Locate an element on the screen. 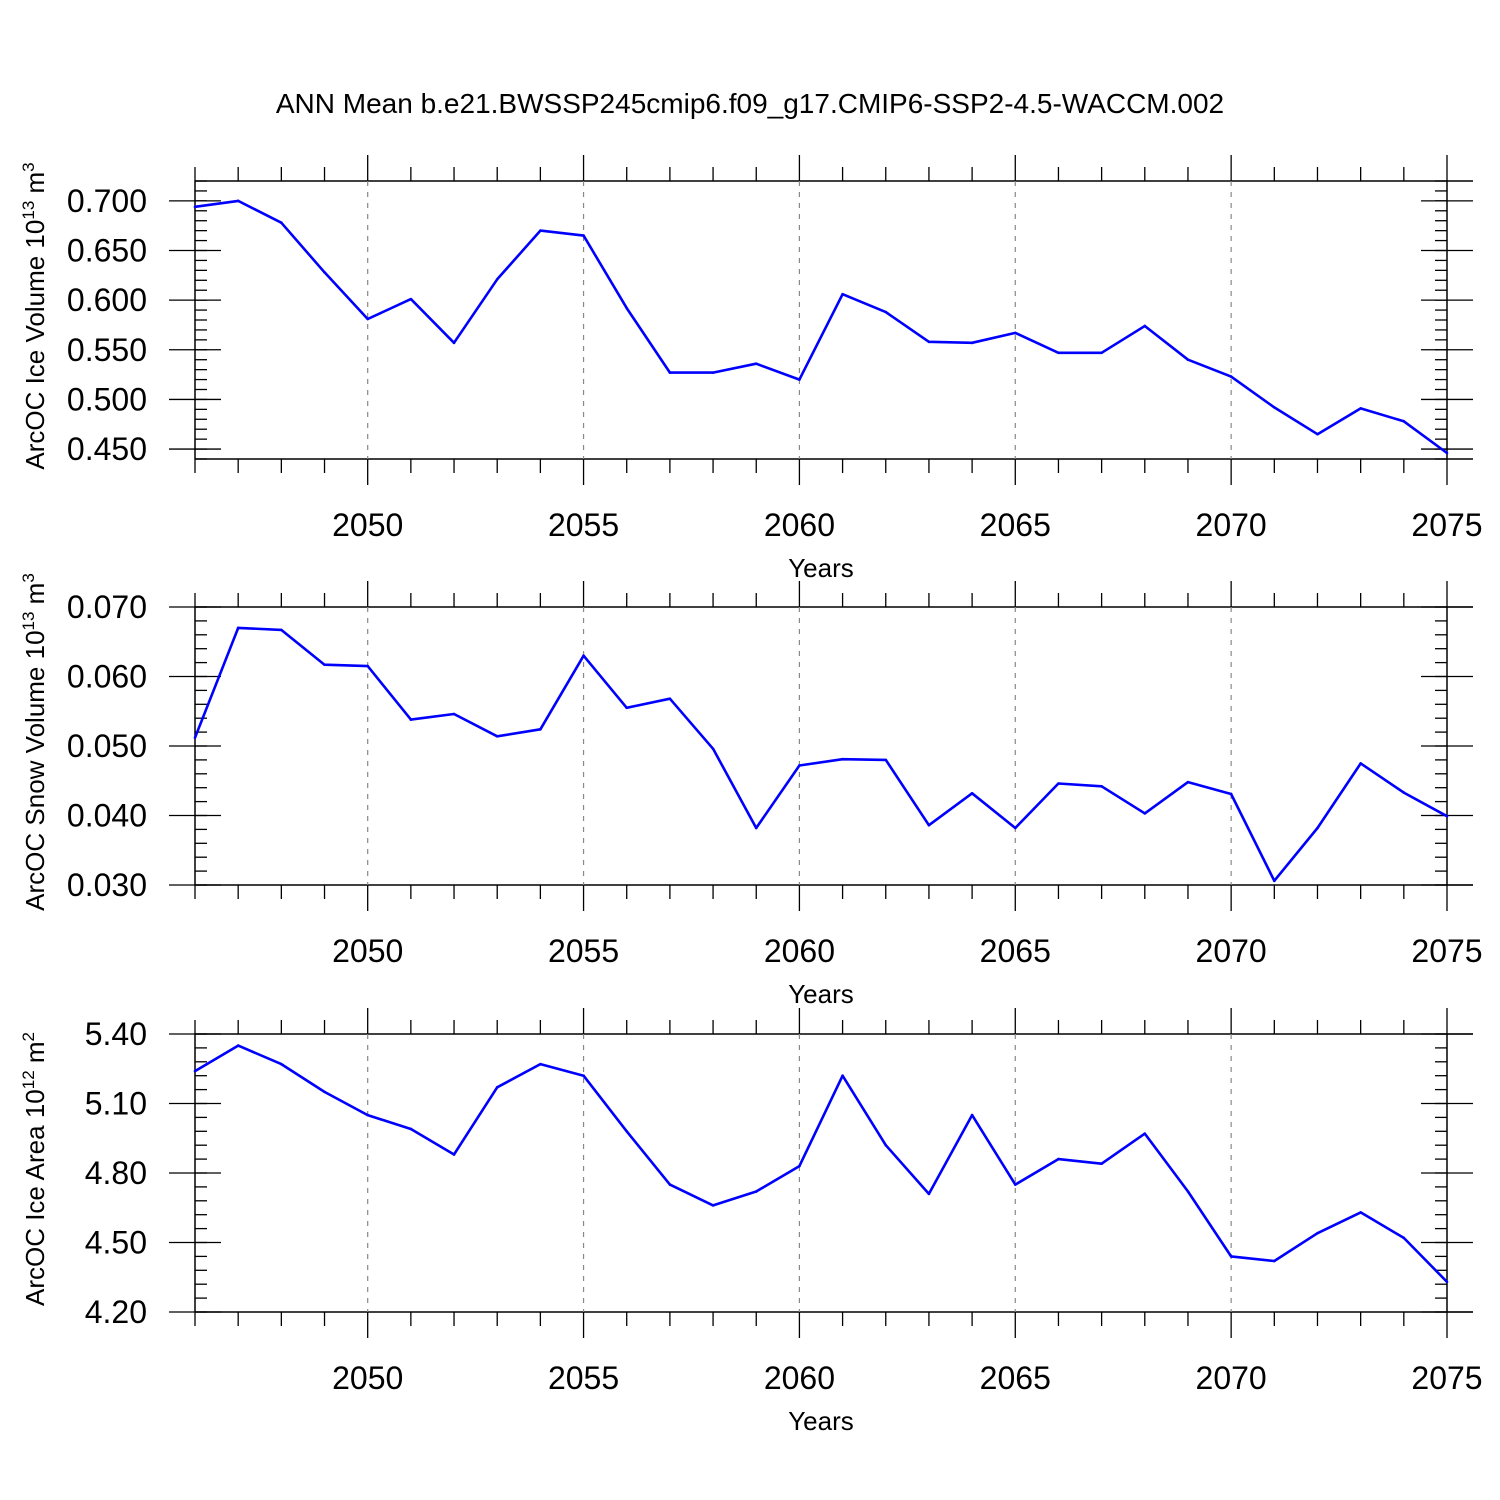 Image resolution: width=1500 pixels, height=1500 pixels. y-tick-label: 0.600 is located at coordinates (107, 300).